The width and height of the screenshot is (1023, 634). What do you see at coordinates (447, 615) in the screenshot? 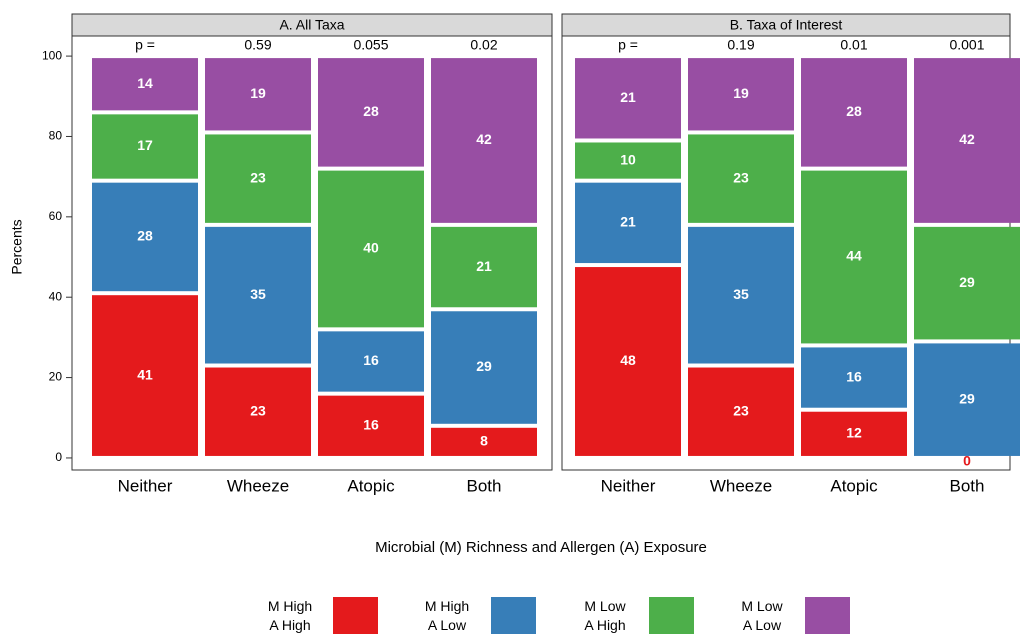
I see `legend-label: M High A Low` at bounding box center [447, 615].